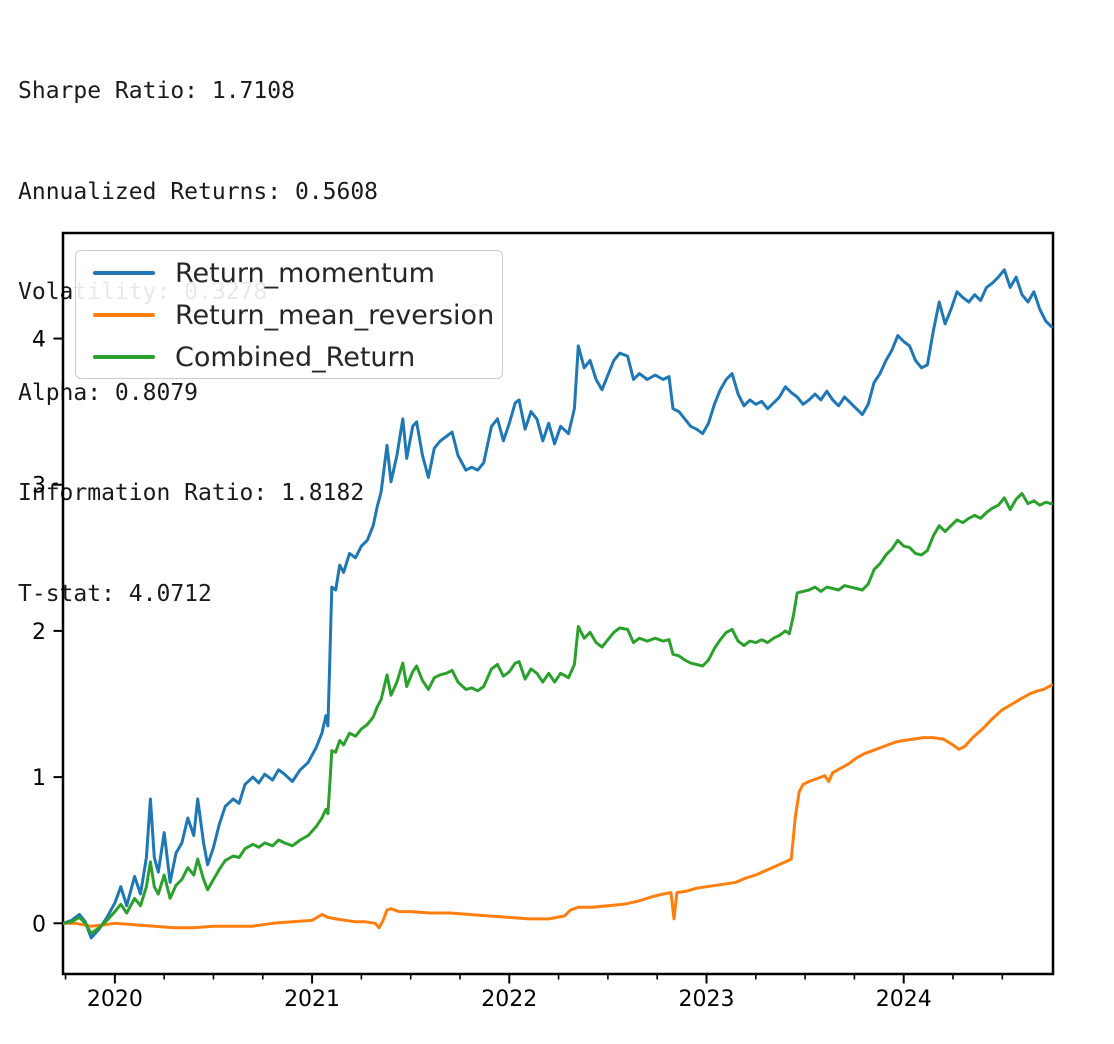 Image resolution: width=1114 pixels, height=1044 pixels. Describe the element at coordinates (198, 191) in the screenshot. I see `stat-line-annualized-returns: Annualized Returns: 0.5608` at that location.